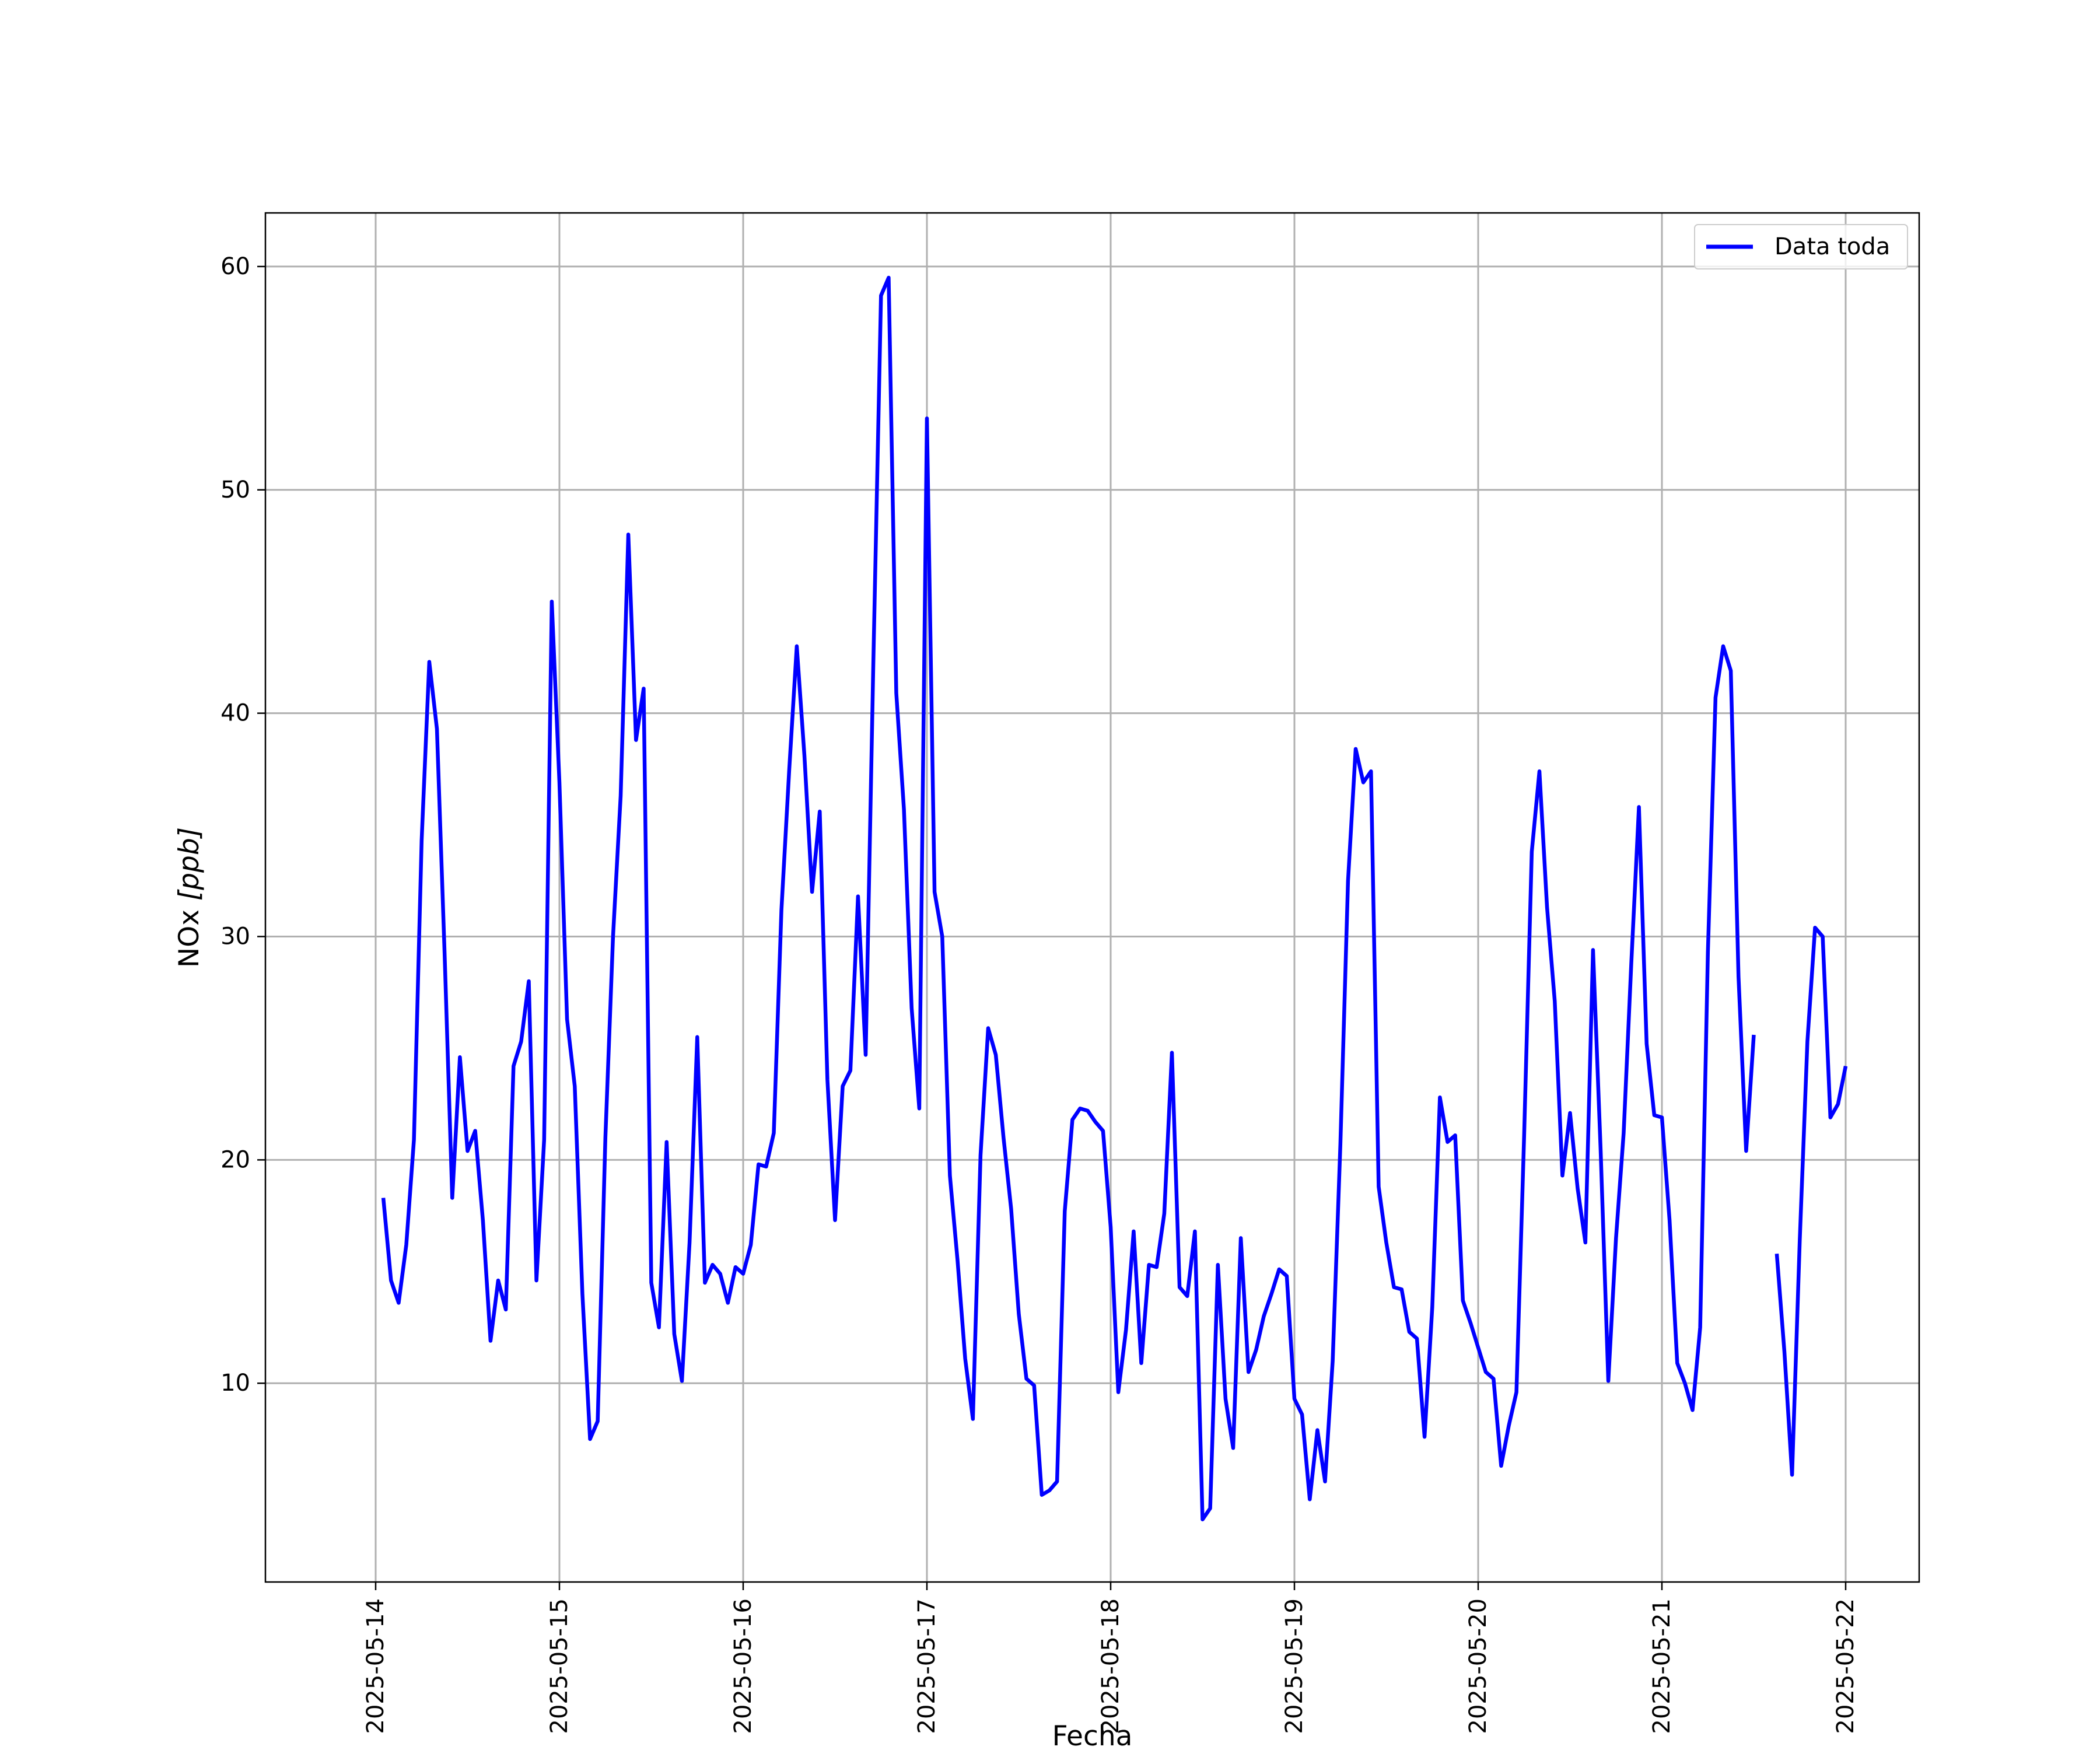 This screenshot has width=2100, height=1750. I want to click on y-tick-label: 50, so click(235, 490).